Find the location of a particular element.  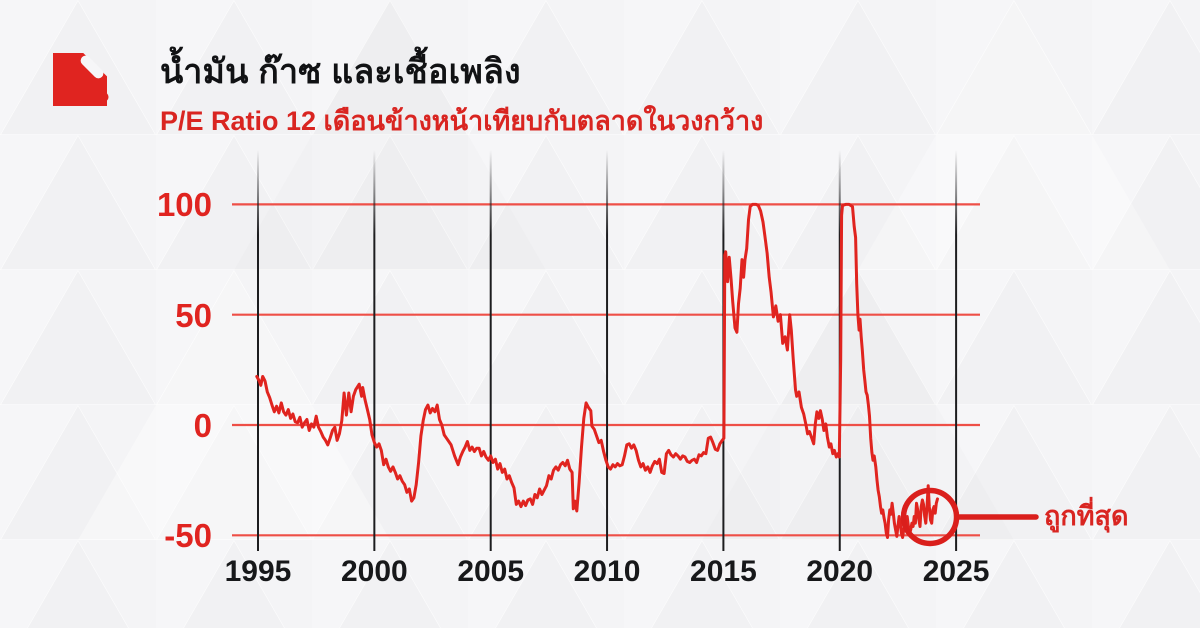

x-tick-label-2000: 2000 is located at coordinates (374, 571).